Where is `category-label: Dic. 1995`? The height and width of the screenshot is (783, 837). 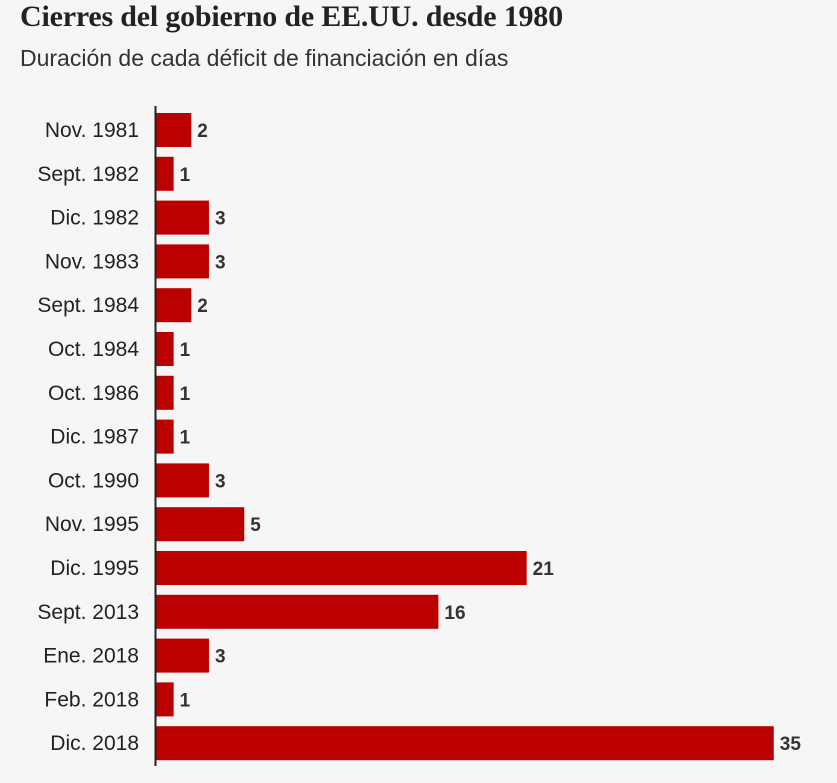 category-label: Dic. 1995 is located at coordinates (94, 568).